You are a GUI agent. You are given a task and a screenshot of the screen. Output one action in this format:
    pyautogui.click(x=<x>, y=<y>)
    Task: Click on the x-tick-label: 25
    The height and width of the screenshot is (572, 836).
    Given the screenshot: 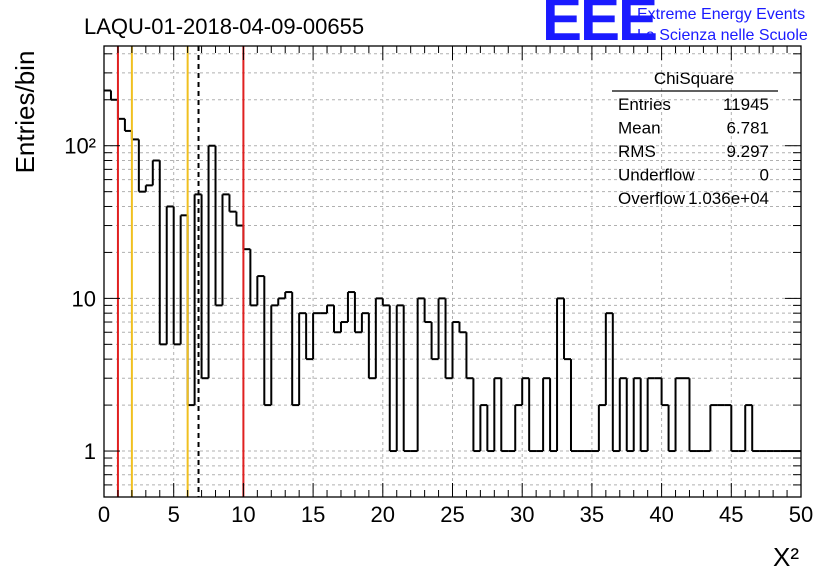 What is the action you would take?
    pyautogui.click(x=452, y=514)
    